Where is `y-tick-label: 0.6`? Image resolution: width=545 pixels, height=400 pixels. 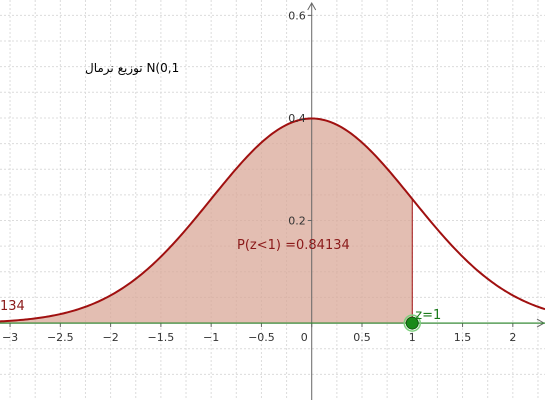
y-tick-label: 0.6 is located at coordinates (297, 15).